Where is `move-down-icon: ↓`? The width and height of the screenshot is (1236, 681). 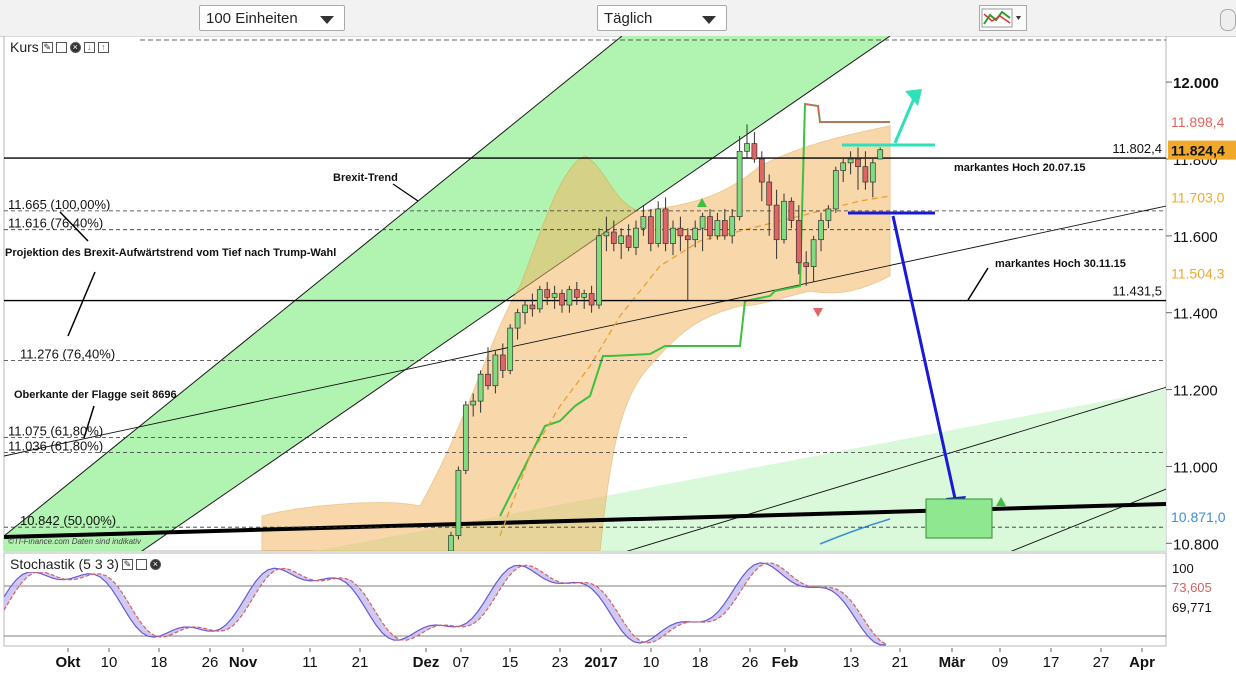
move-down-icon: ↓ is located at coordinates (89, 47).